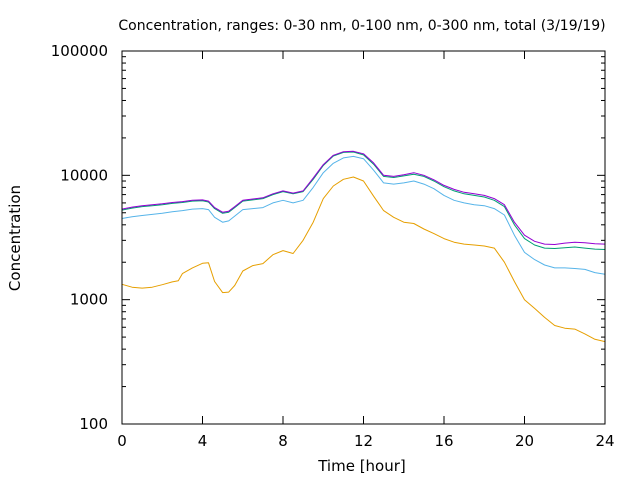  What do you see at coordinates (79, 51) in the screenshot?
I see `y-tick-label: 100000` at bounding box center [79, 51].